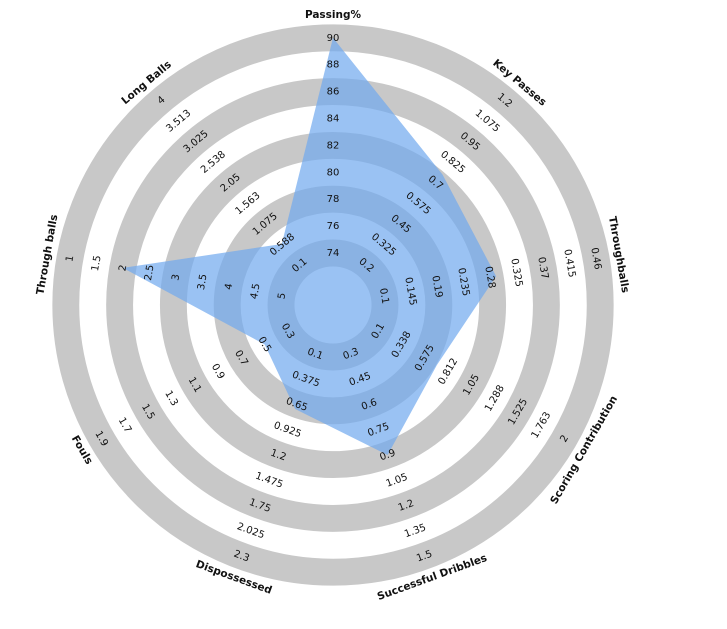 Image resolution: width=727 pixels, height=629 pixels. Describe the element at coordinates (415, 531) in the screenshot. I see `tick-label: 1.35` at that location.